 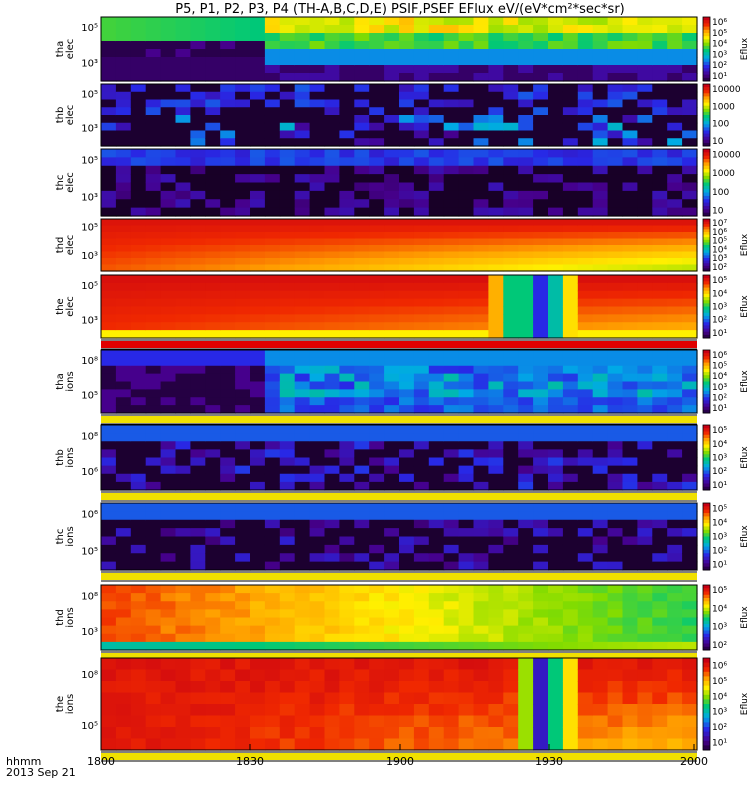 What do you see at coordinates (70, 182) in the screenshot?
I see `panel-label: elec` at bounding box center [70, 182].